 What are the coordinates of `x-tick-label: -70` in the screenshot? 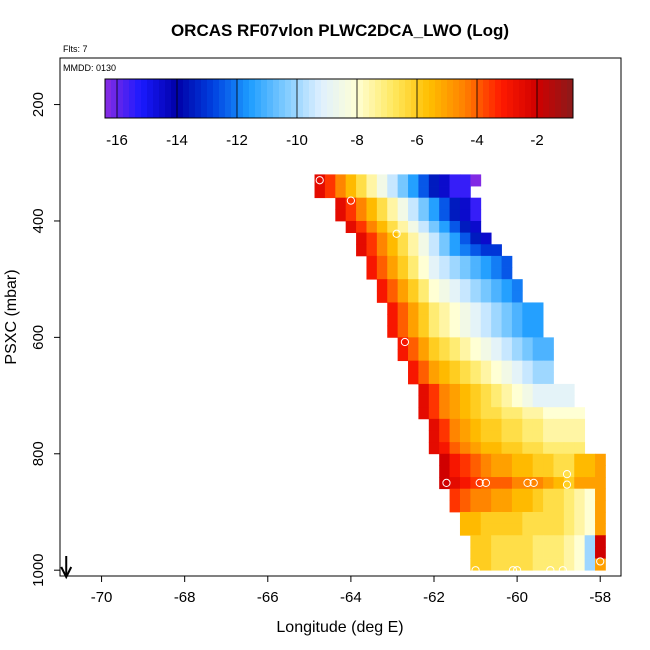 It's located at (102, 597).